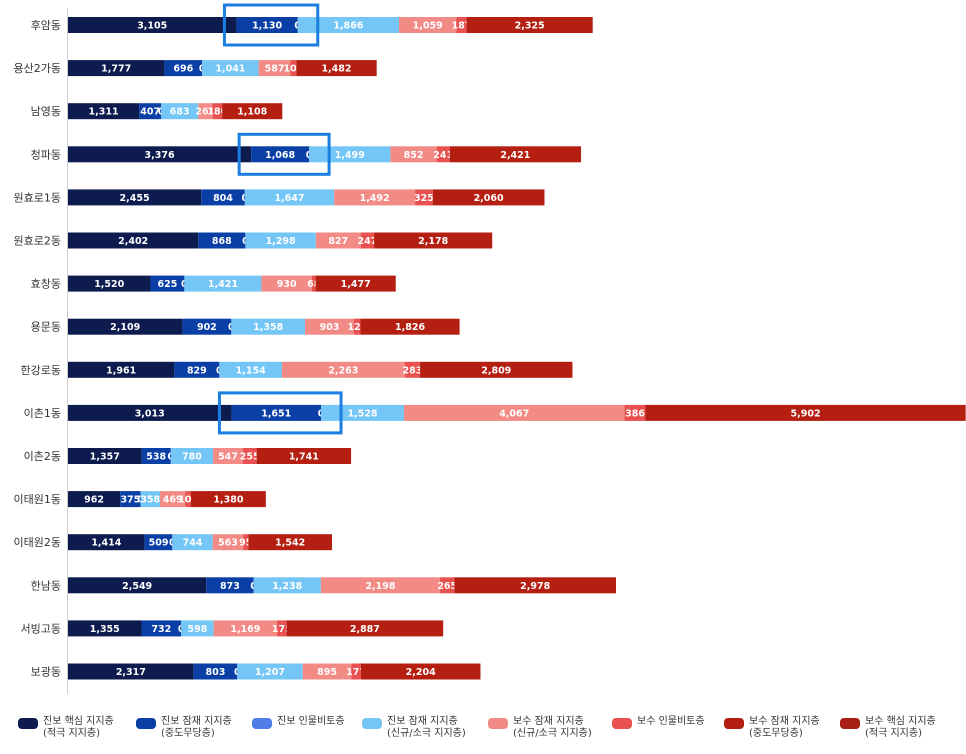  Describe the element at coordinates (330, 327) in the screenshot. I see `data-label: 903` at that location.